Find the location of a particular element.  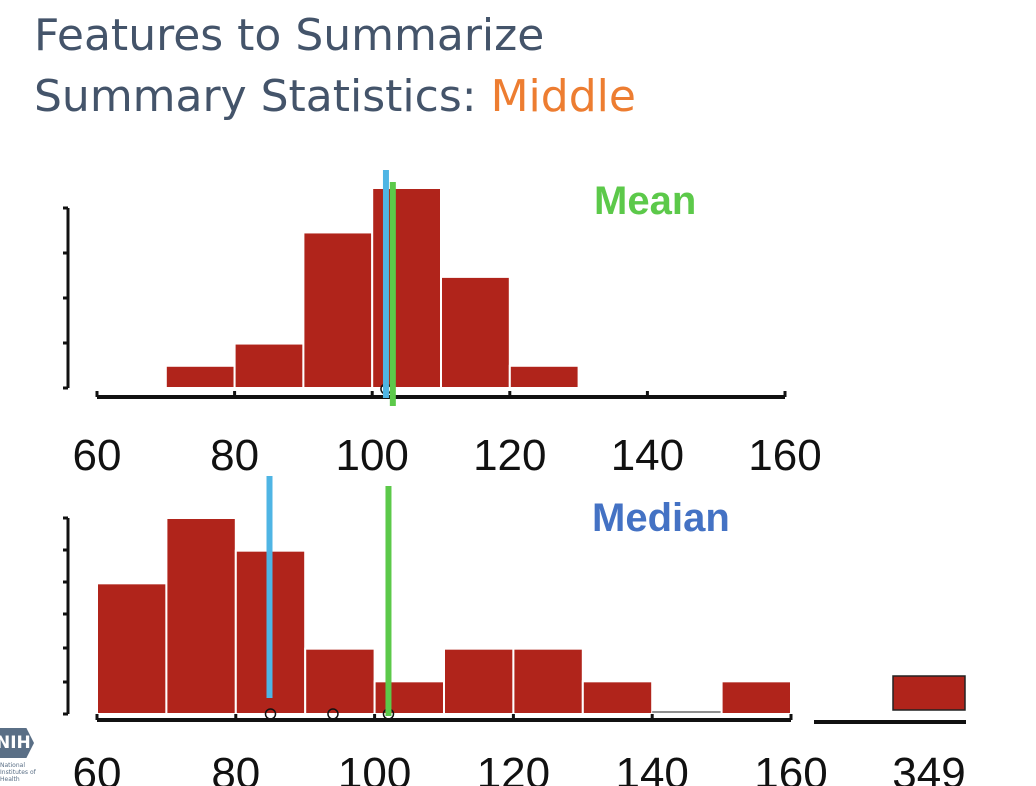

nih-logo-badge: NIH is located at coordinates (17, 743).